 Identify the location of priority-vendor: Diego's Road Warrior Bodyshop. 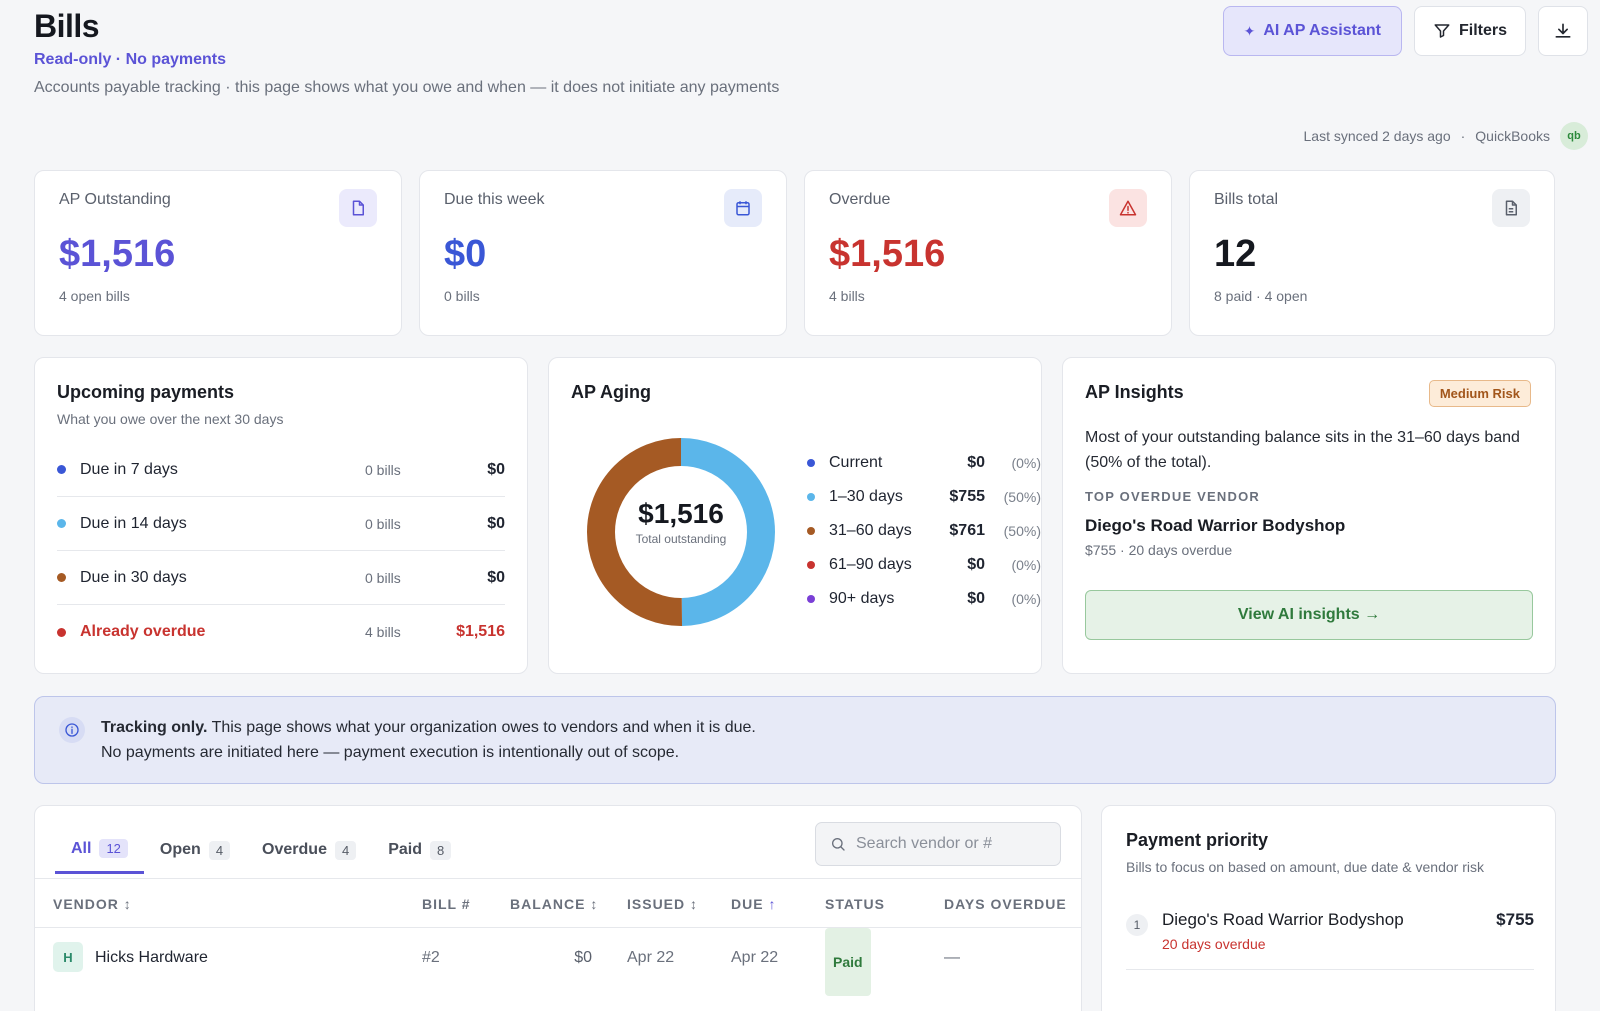
(1283, 919).